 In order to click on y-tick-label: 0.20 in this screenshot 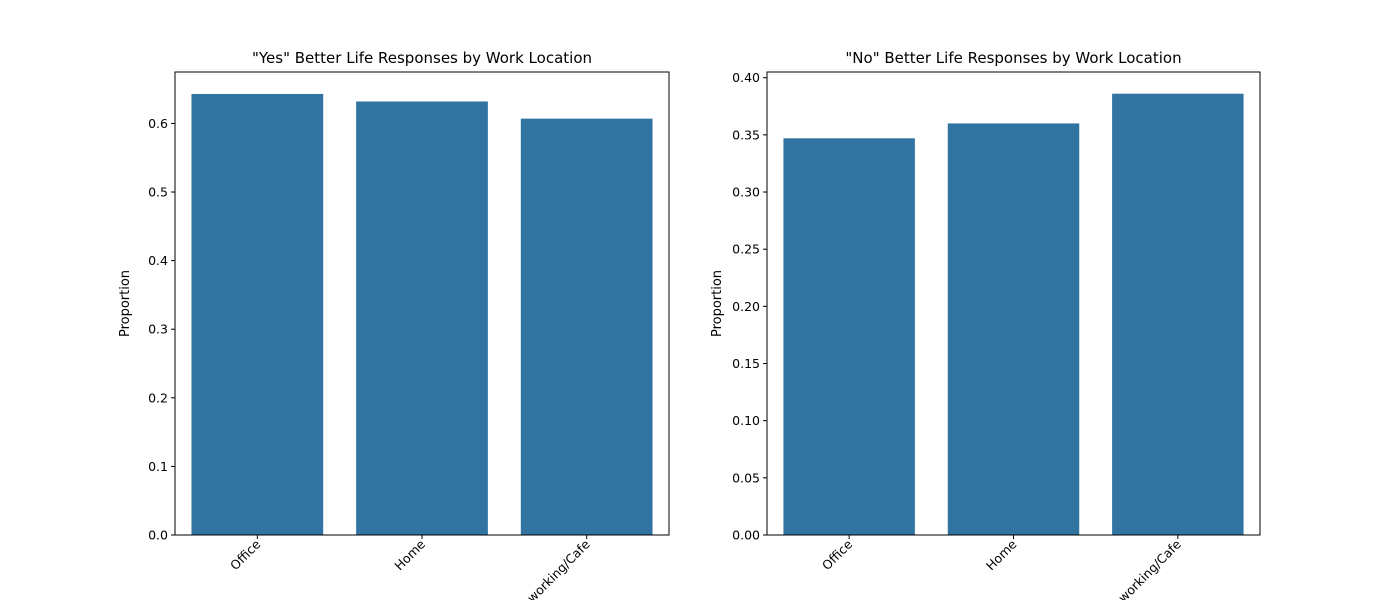, I will do `click(746, 306)`.